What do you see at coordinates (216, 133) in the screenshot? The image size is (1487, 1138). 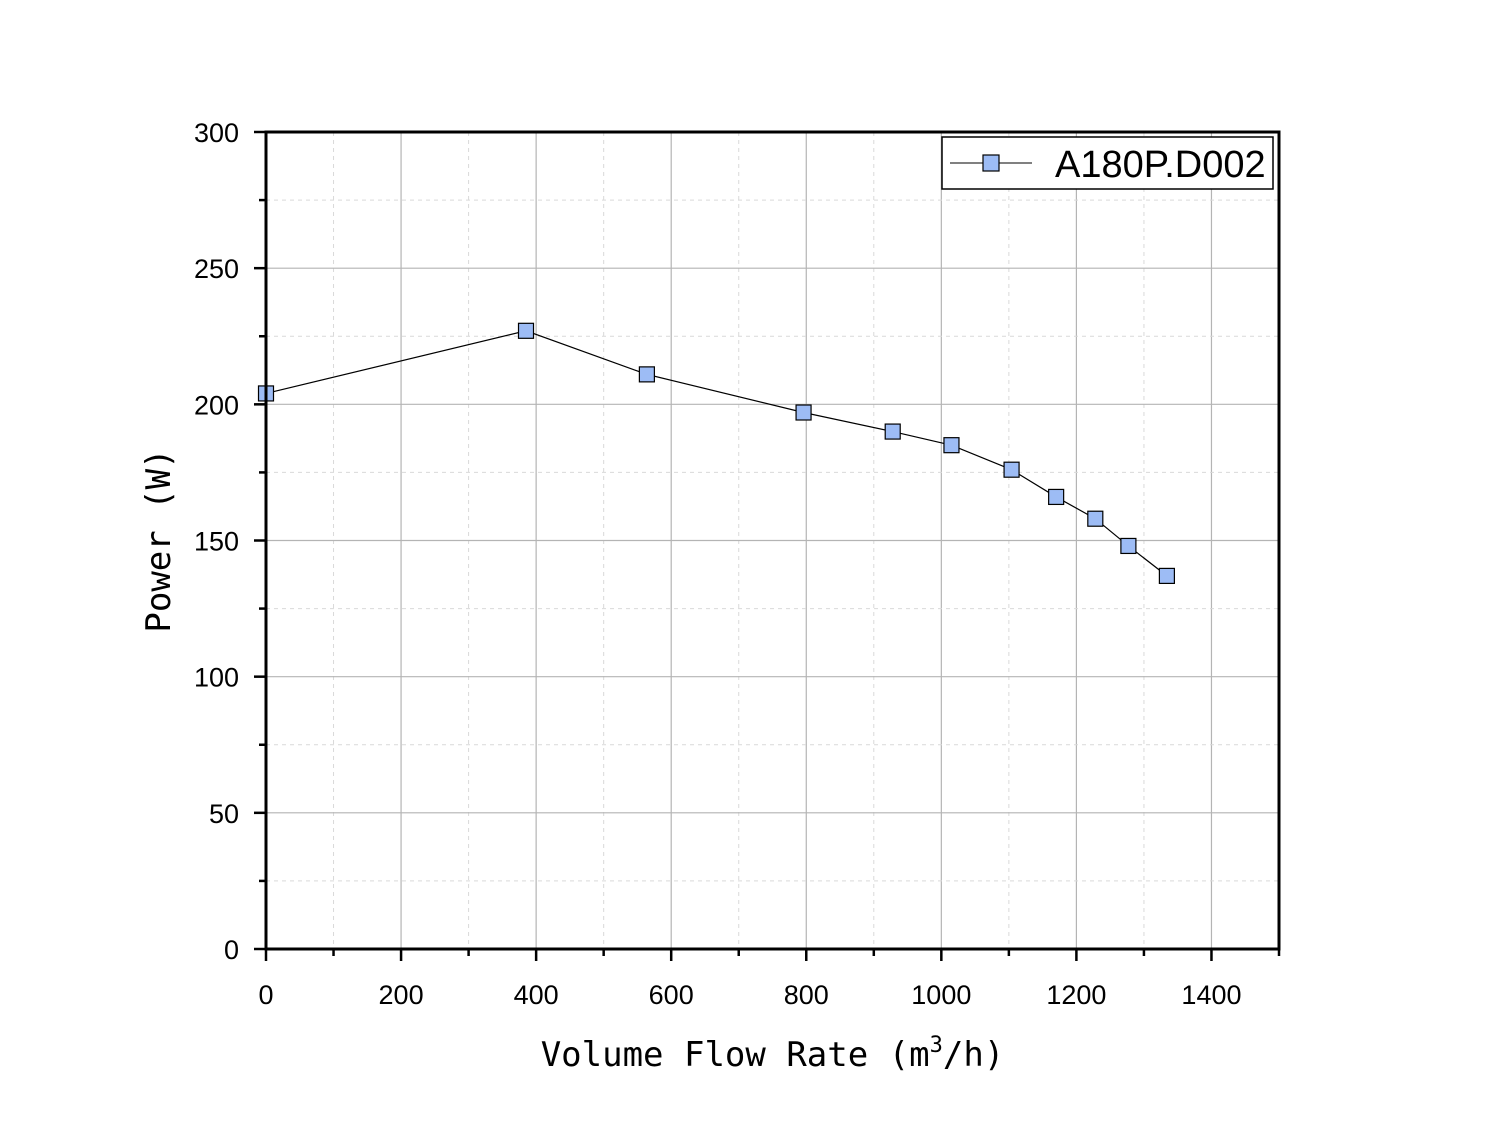 I see `y-tick-label: 300` at bounding box center [216, 133].